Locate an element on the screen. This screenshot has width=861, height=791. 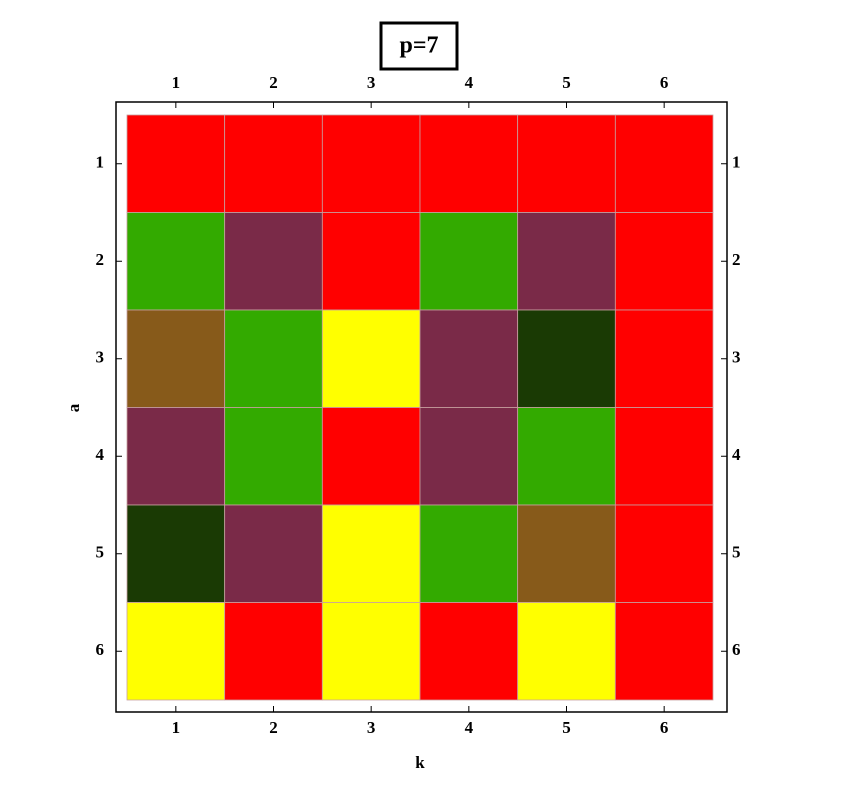
y-axis-label: a is located at coordinates (73, 407).